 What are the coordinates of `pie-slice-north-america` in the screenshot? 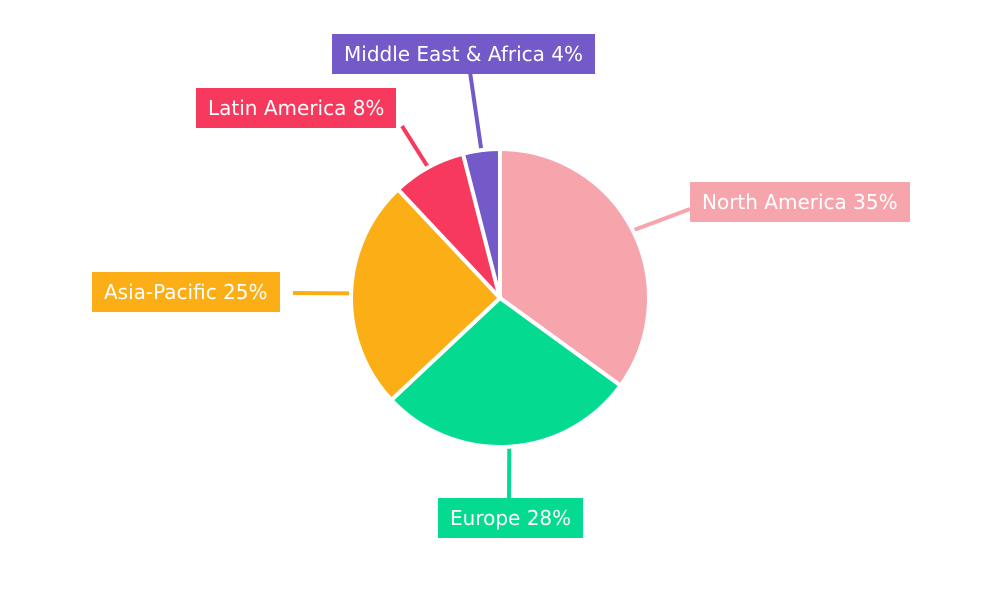 It's located at (574, 267).